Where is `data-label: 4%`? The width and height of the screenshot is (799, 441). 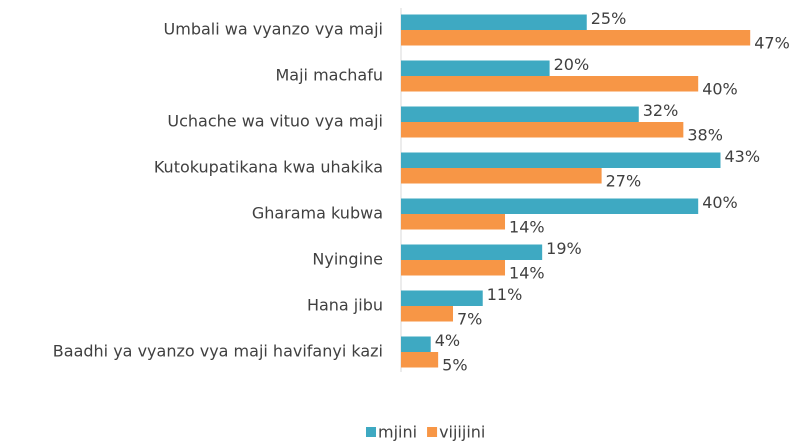
data-label: 4% is located at coordinates (447, 340).